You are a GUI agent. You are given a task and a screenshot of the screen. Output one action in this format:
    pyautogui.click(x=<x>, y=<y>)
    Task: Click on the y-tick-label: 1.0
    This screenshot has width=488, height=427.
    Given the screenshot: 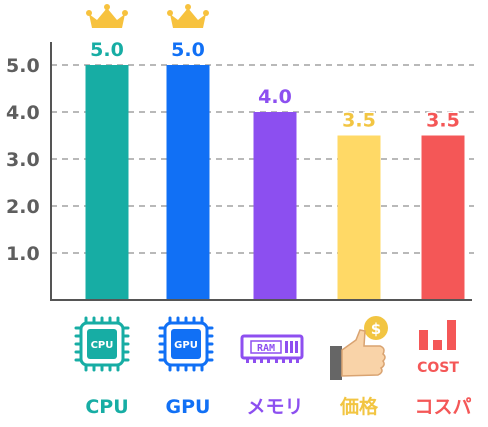 What is the action you would take?
    pyautogui.click(x=23, y=254)
    